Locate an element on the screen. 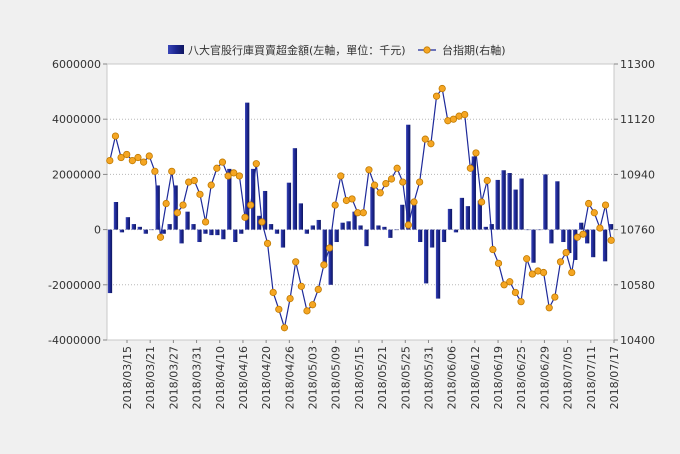  left-axis-tick-label: 2000000 is located at coordinates (76, 174).